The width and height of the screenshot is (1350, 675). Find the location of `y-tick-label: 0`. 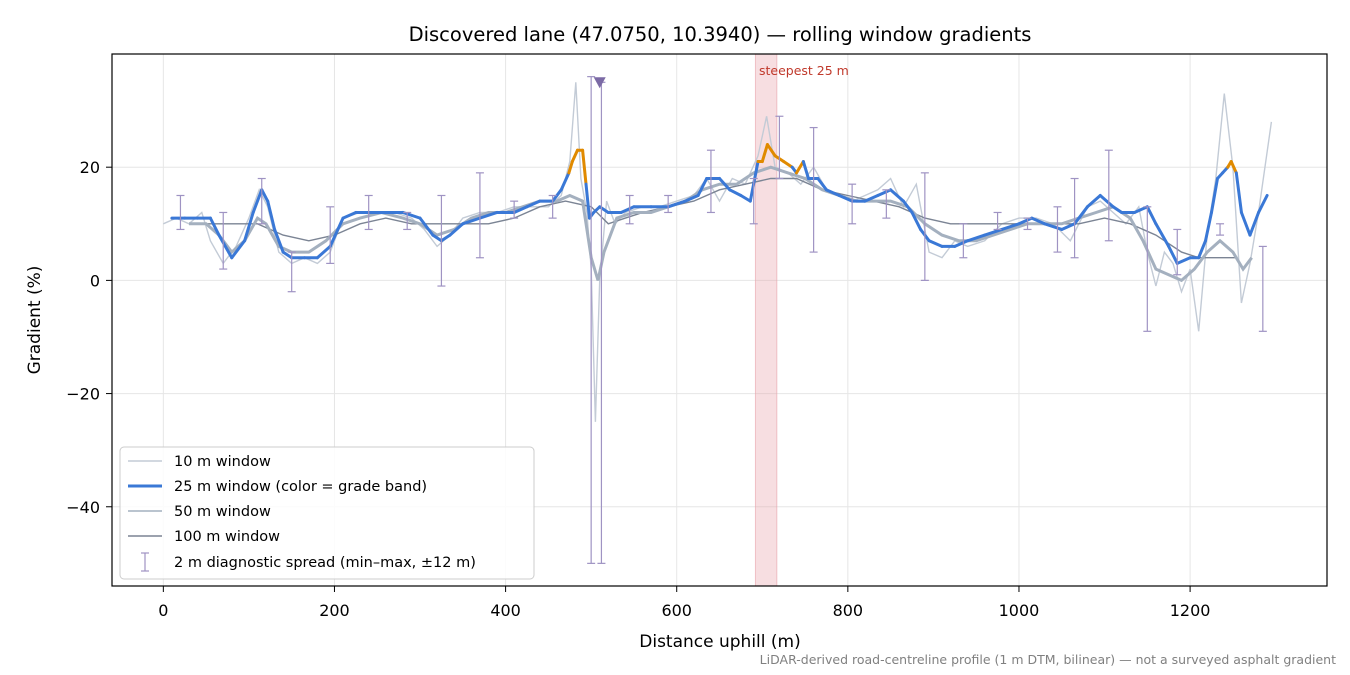

y-tick-label: 0 is located at coordinates (95, 280).